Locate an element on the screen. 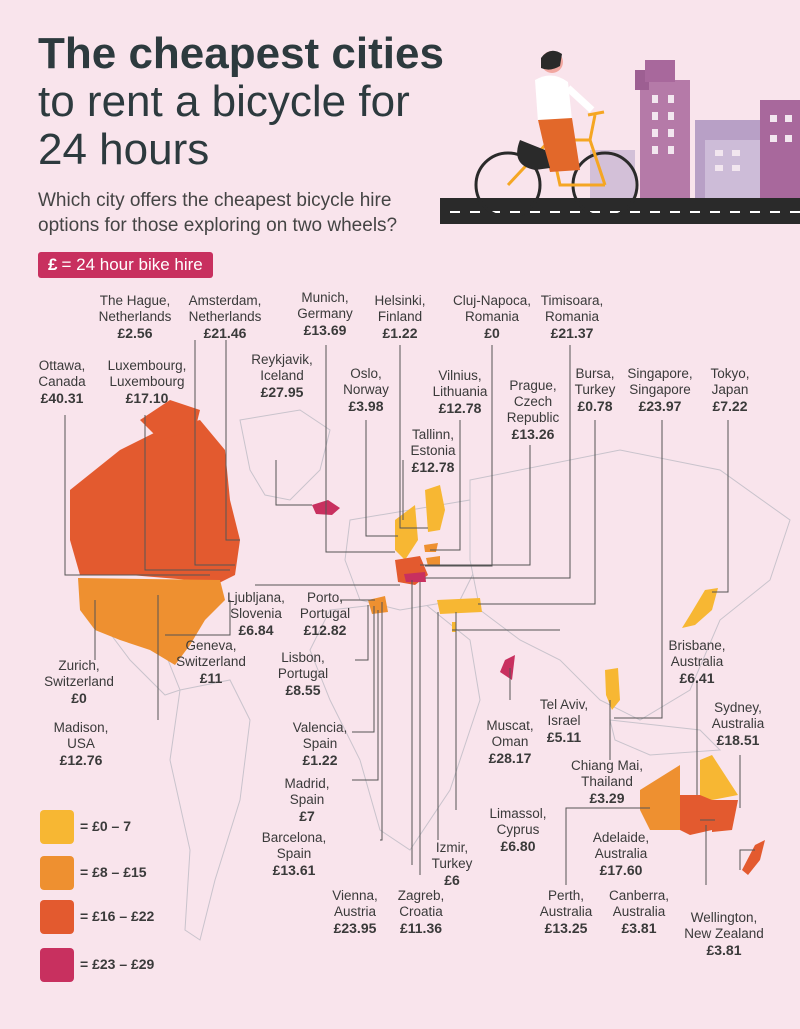  usa-shape is located at coordinates (151, 621).